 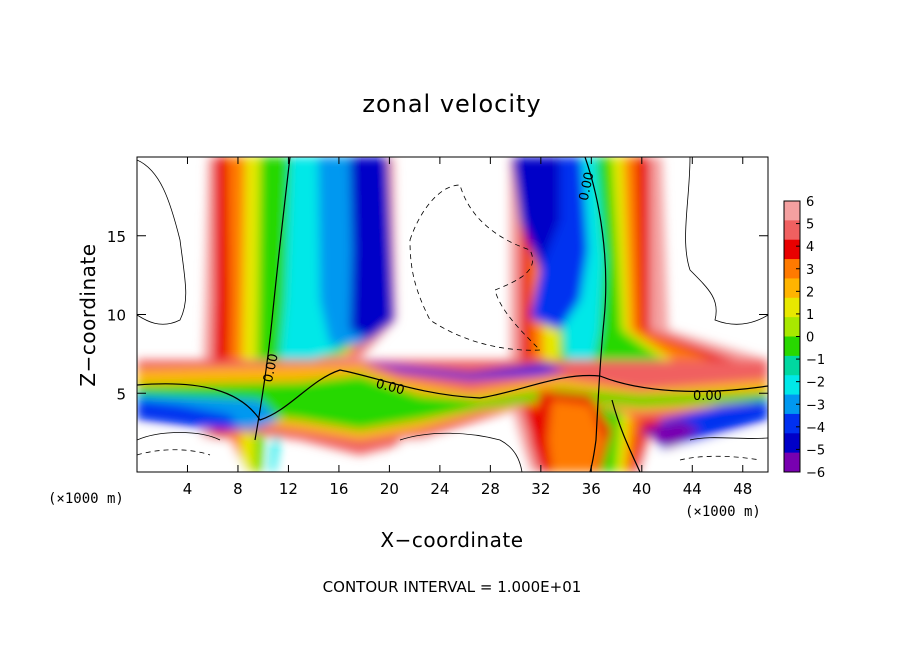 I want to click on colorbar-tick-label: 0, so click(x=810, y=338).